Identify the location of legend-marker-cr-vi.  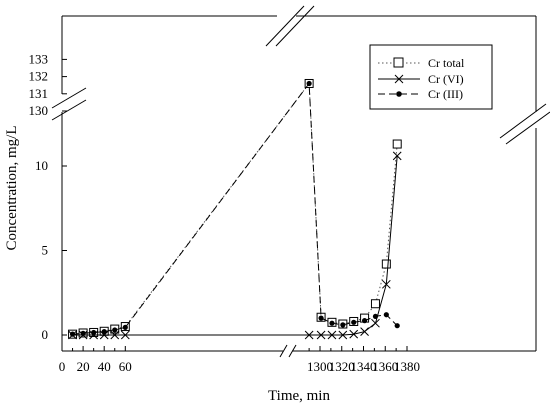
(399, 79).